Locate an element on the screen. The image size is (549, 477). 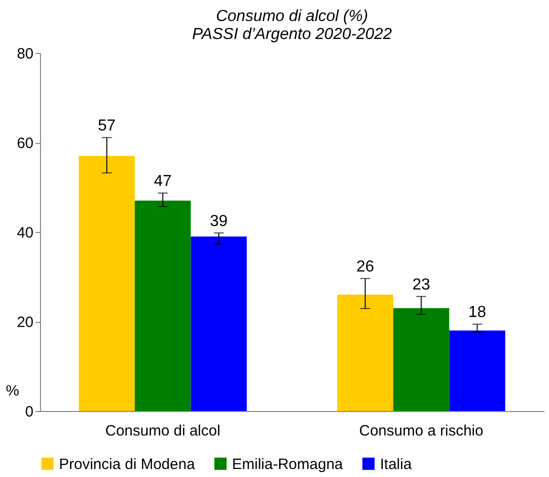
data-label: 57 is located at coordinates (107, 126).